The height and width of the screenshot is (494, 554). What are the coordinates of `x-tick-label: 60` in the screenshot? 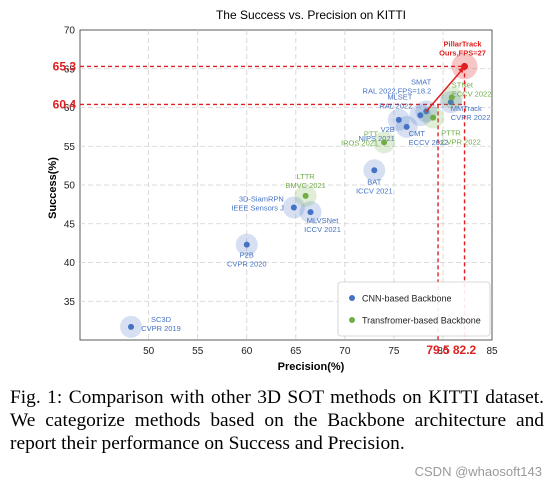 It's located at (247, 351).